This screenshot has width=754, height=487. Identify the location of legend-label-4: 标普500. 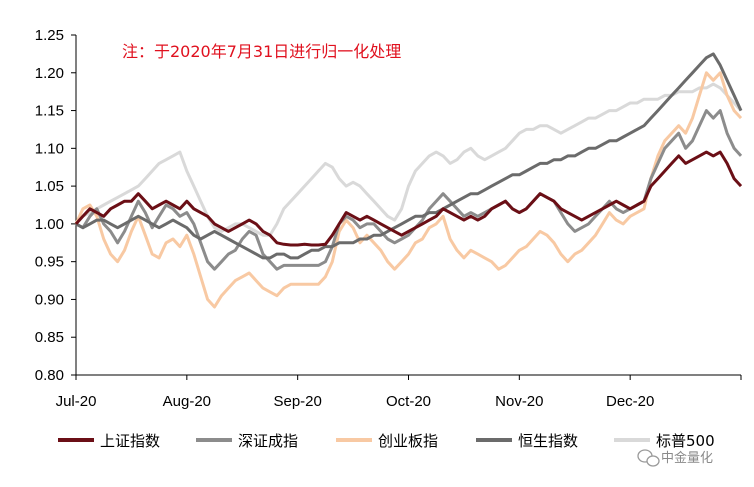
(685, 441).